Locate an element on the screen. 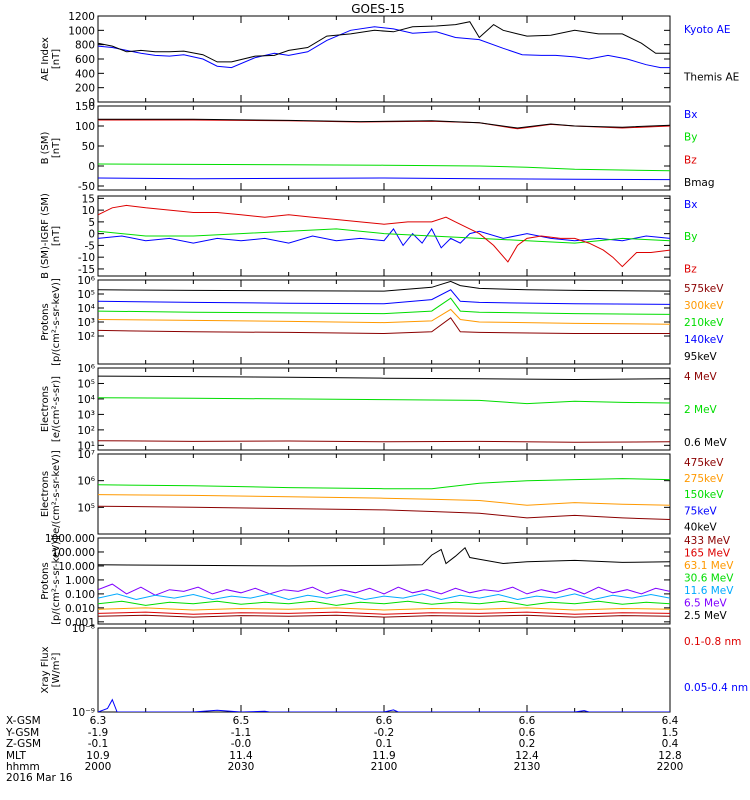  y-tick-label: 10⁻⁸ is located at coordinates (83, 629).